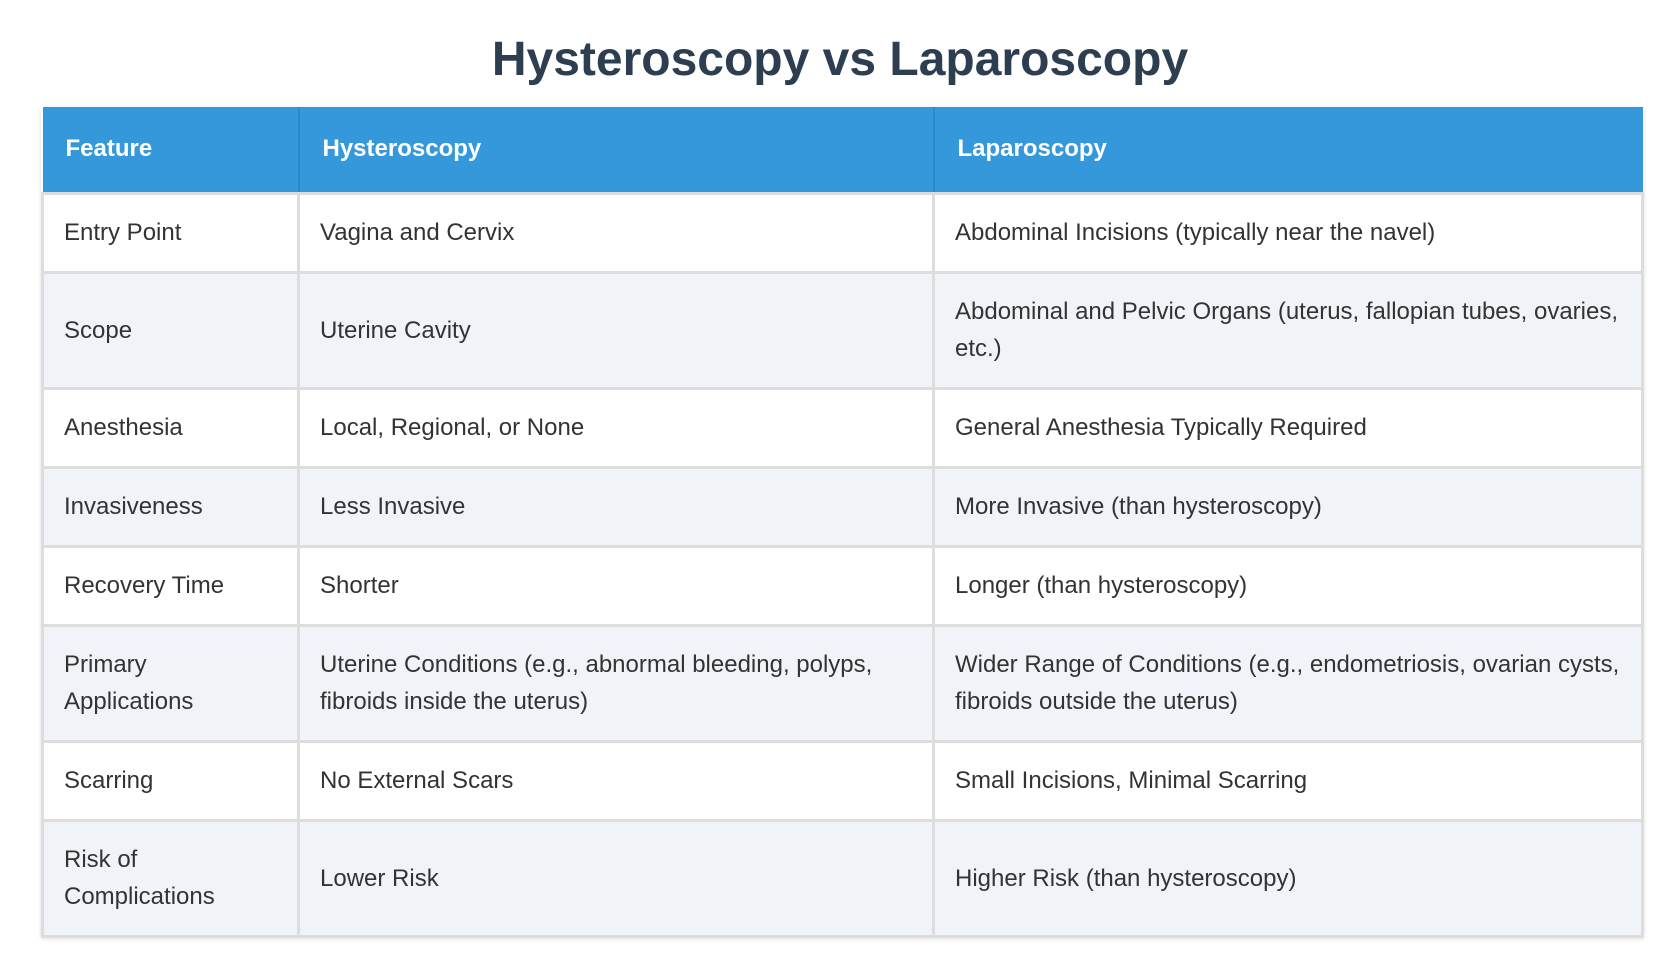  What do you see at coordinates (171, 151) in the screenshot?
I see `header-feature: Feature` at bounding box center [171, 151].